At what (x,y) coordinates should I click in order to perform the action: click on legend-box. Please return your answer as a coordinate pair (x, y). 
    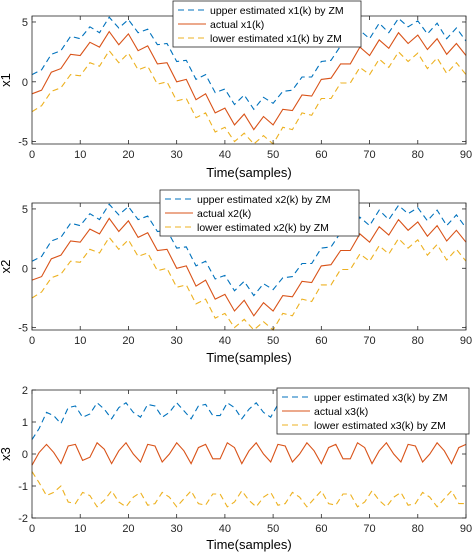
    Looking at the image, I should click on (259, 213).